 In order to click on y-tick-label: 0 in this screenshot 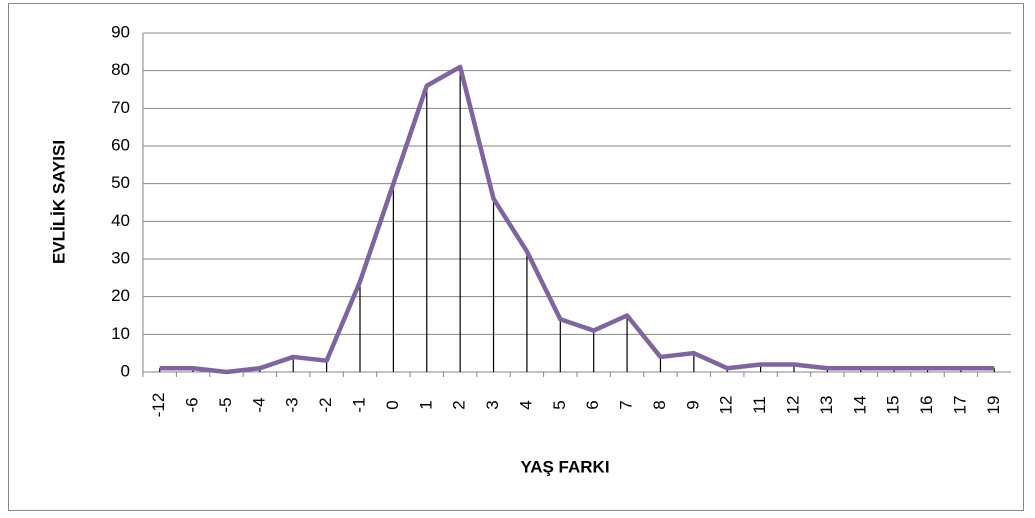, I will do `click(125, 370)`.